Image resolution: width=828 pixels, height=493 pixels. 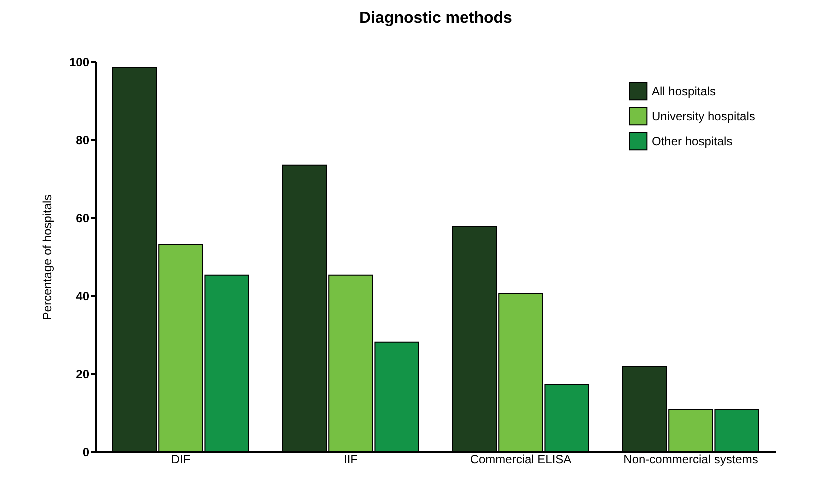 What do you see at coordinates (47, 257) in the screenshot?
I see `y-axis-title: Percentage of hospitals` at bounding box center [47, 257].